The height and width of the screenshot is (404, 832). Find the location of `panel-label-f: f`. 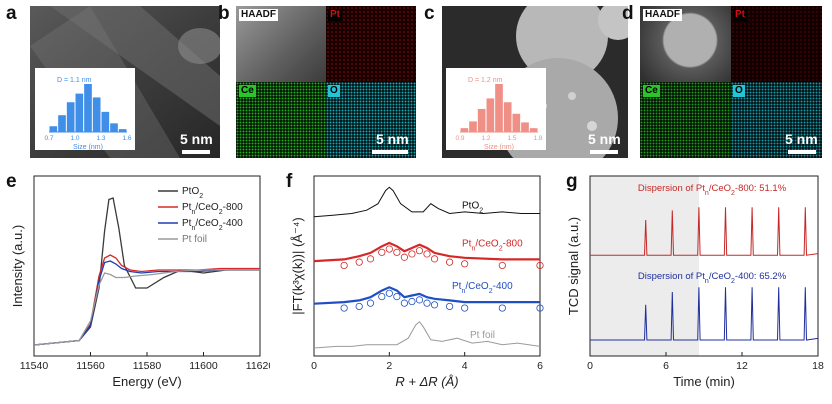

panel-label-f: f is located at coordinates (289, 181).